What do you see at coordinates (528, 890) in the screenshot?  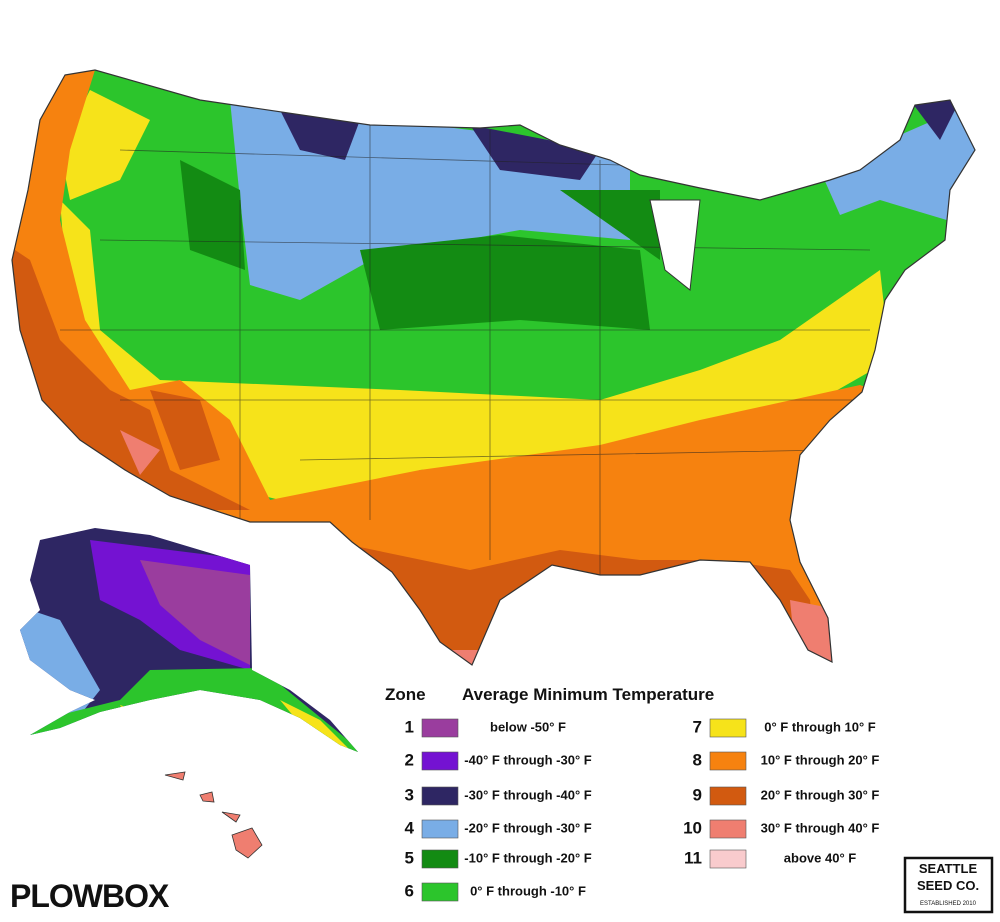 I see `legend-label: 0° F through -10° F` at bounding box center [528, 890].